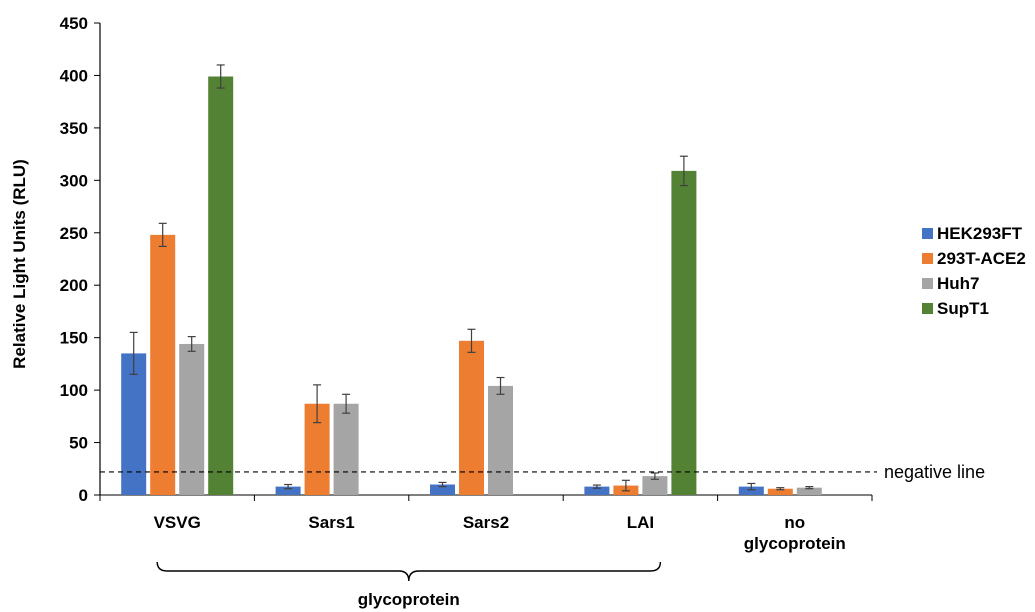 The image size is (1035, 612). Describe the element at coordinates (74, 233) in the screenshot. I see `y-tick-label: 250` at that location.